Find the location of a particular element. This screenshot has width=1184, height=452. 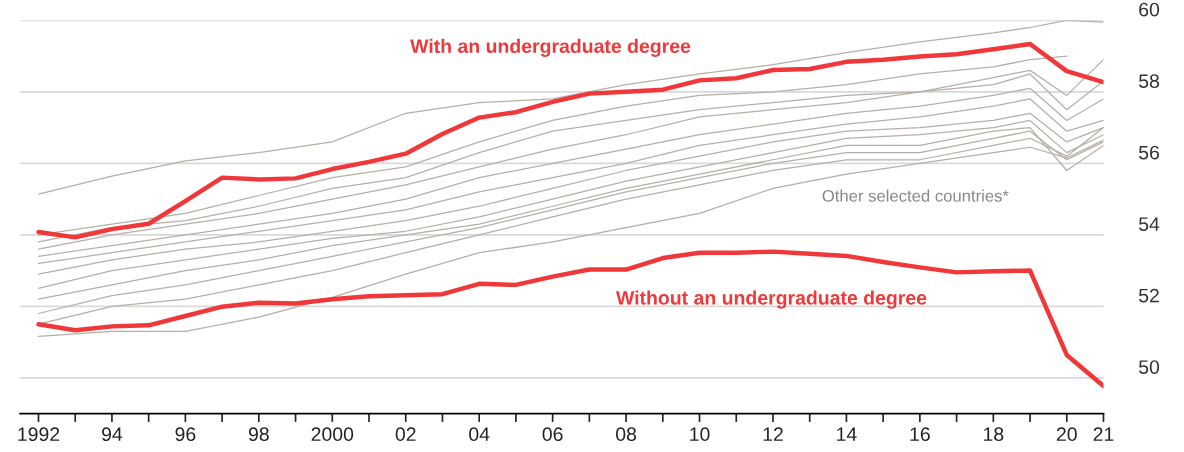

x-tick-label: 1992 is located at coordinates (39, 434).